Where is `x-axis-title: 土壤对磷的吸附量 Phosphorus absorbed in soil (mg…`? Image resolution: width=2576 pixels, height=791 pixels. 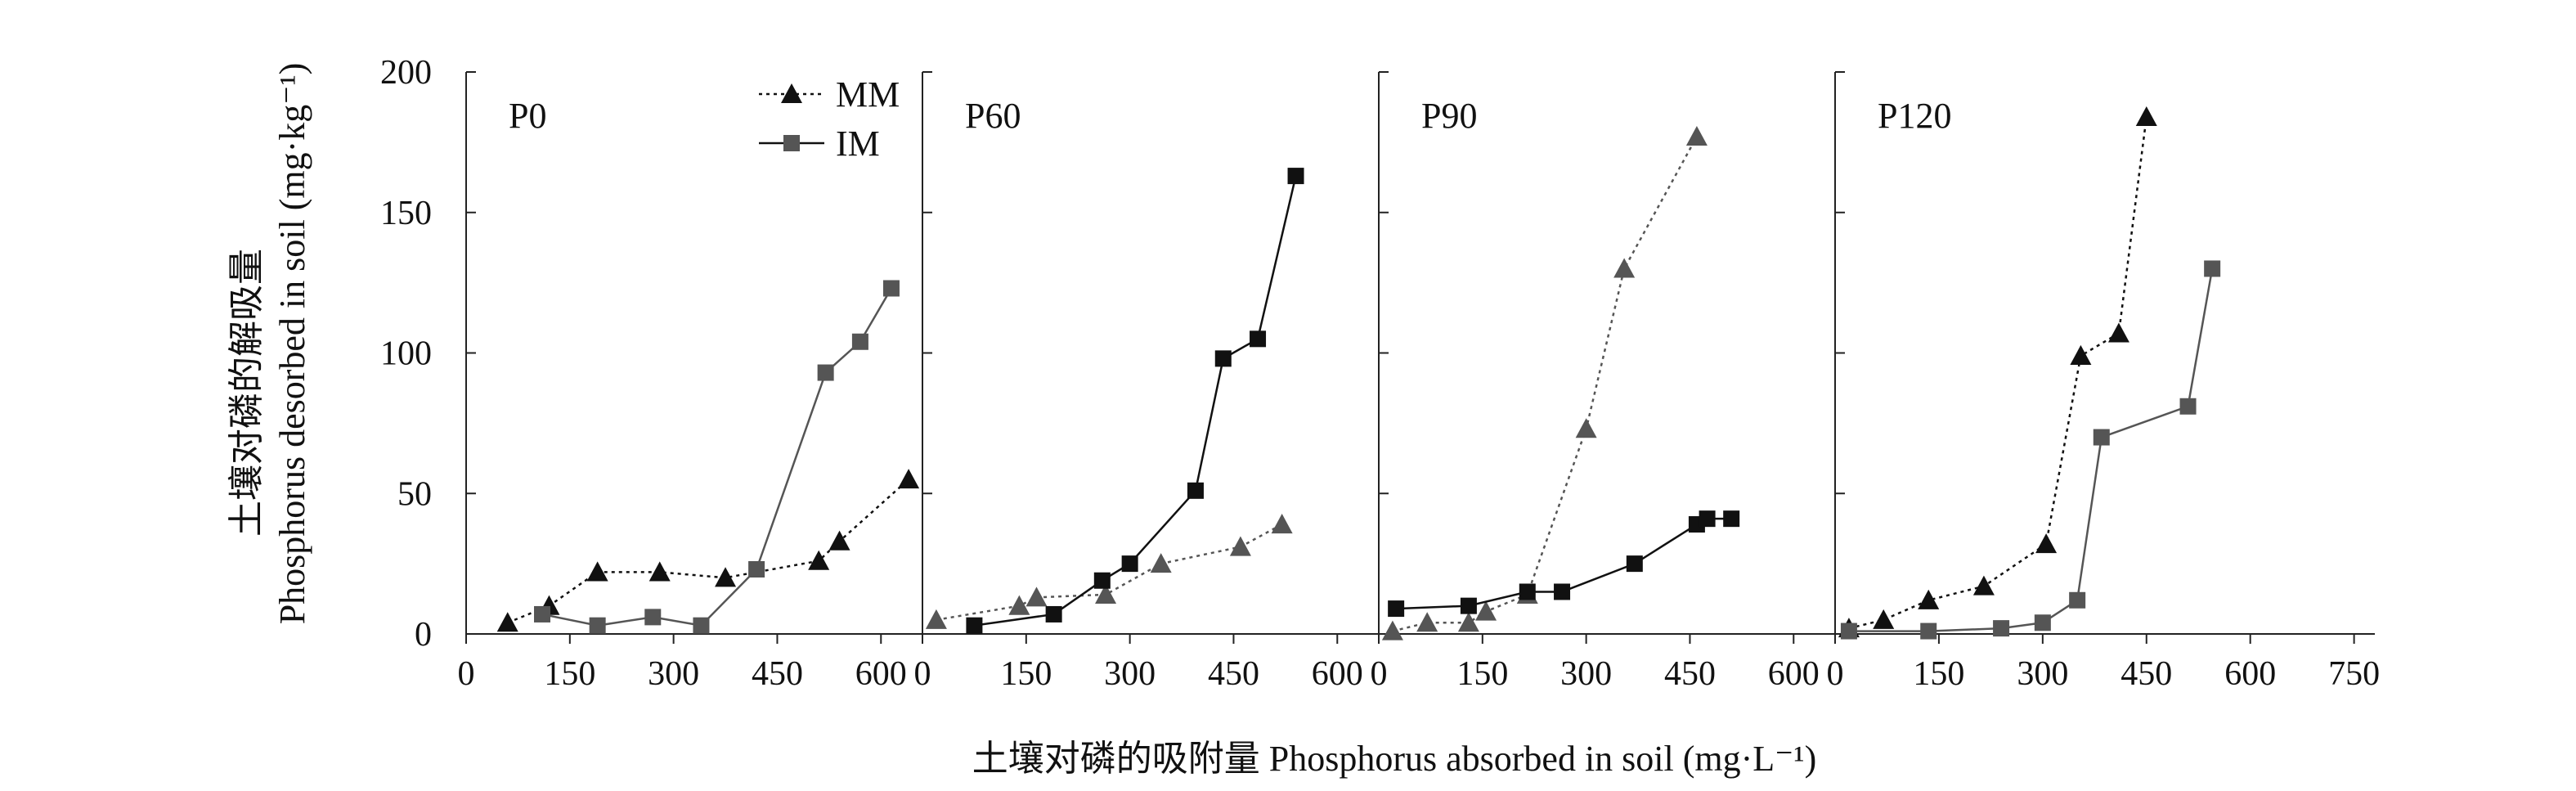 x-axis-title: 土壤对磷的吸附量 Phosphorus absorbed in soil (mg… is located at coordinates (1394, 759).